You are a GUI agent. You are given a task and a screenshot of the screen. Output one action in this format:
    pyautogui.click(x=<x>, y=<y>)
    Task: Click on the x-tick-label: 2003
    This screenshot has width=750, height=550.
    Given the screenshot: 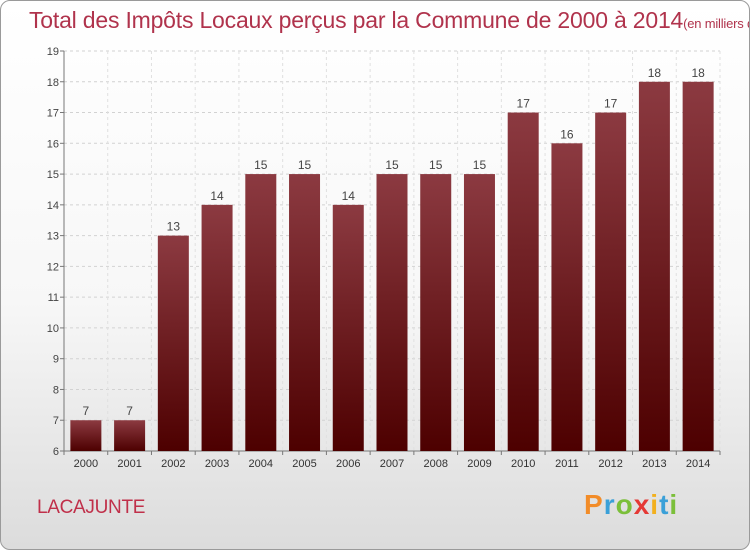 What is the action you would take?
    pyautogui.click(x=217, y=464)
    